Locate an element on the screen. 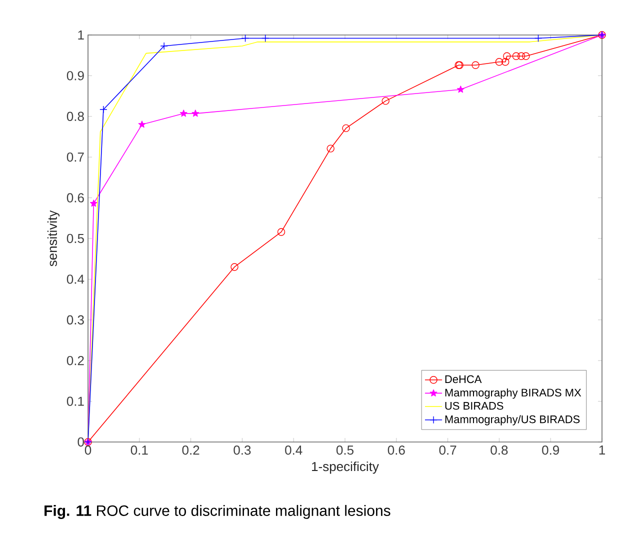  x-tick-label: 0 is located at coordinates (88, 450).